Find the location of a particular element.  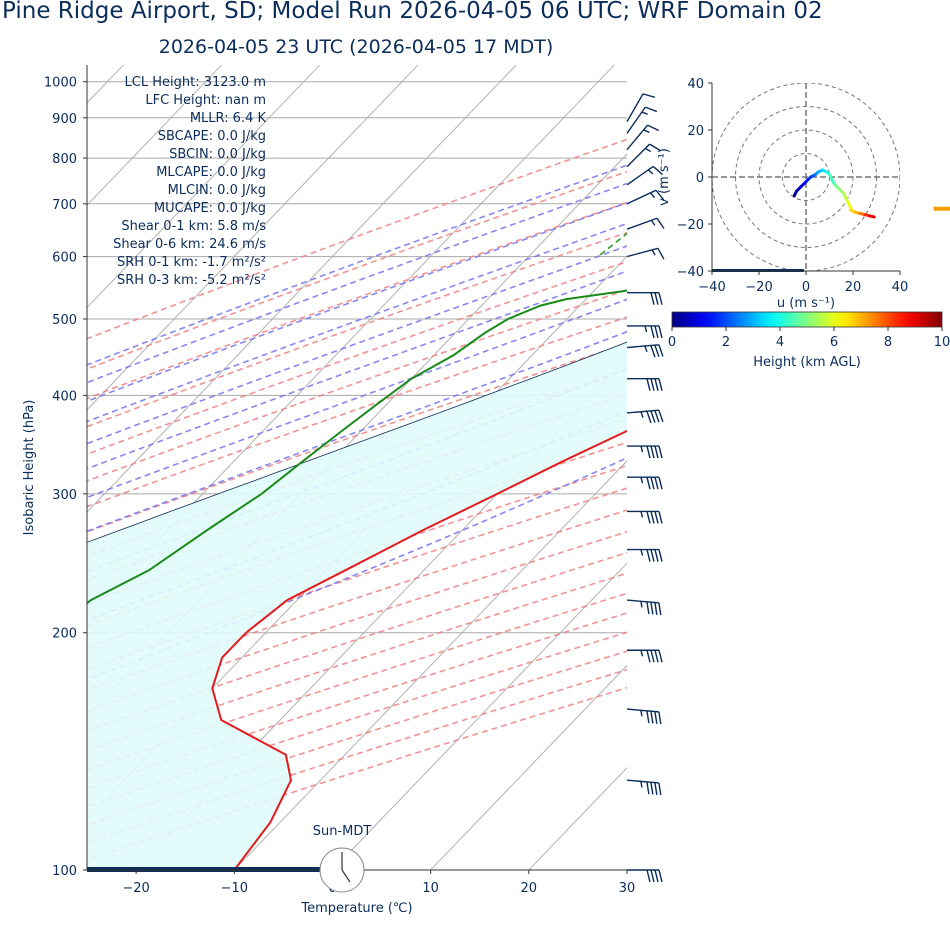

index-text: SBCIN: 0.0 J/kg is located at coordinates (217, 154).